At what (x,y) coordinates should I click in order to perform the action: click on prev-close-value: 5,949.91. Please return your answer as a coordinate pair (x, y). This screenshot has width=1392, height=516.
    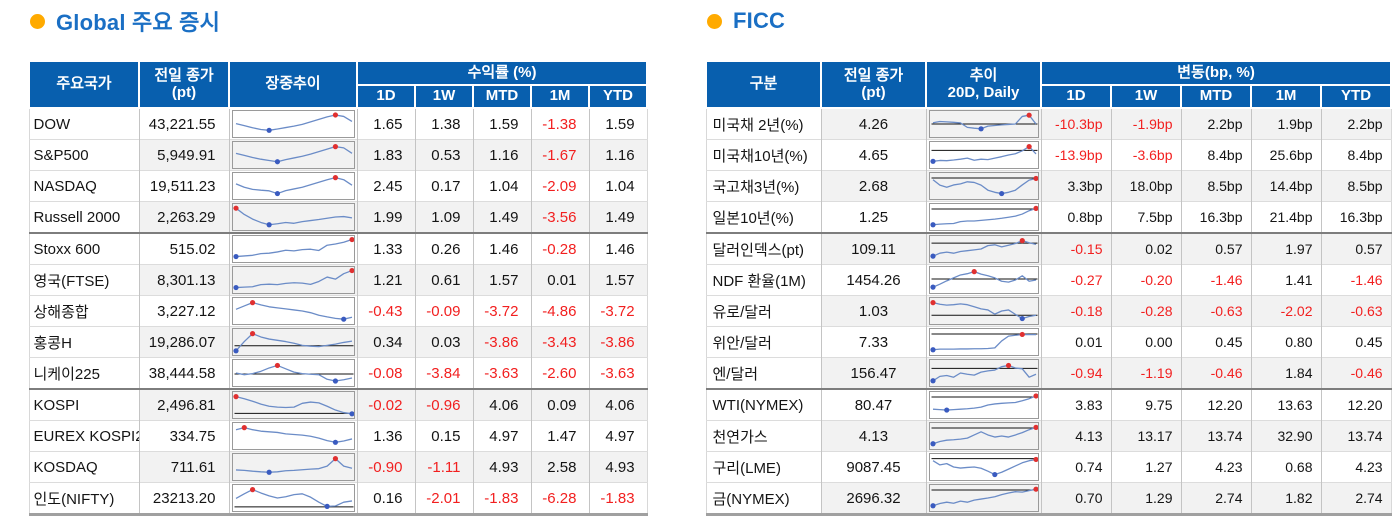
    Looking at the image, I should click on (183, 155).